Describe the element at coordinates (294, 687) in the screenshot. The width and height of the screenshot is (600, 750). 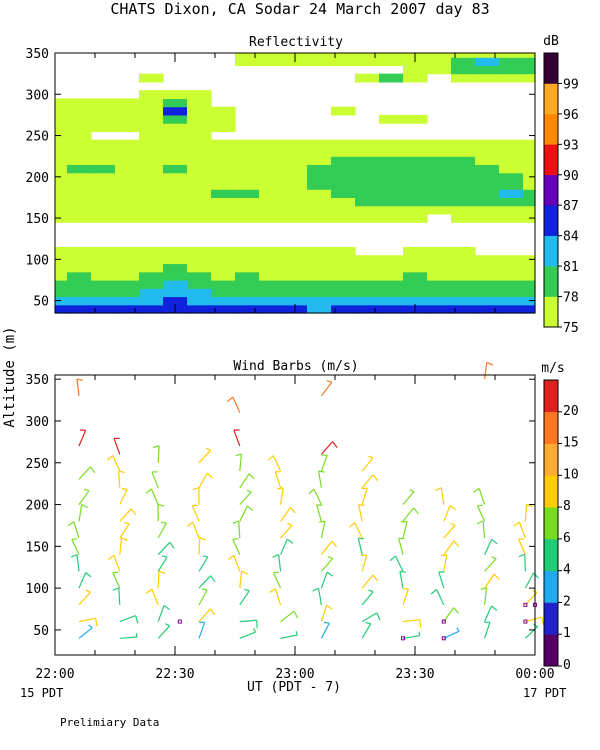
I see `x-axis-label: UT (PDT - 7)` at that location.